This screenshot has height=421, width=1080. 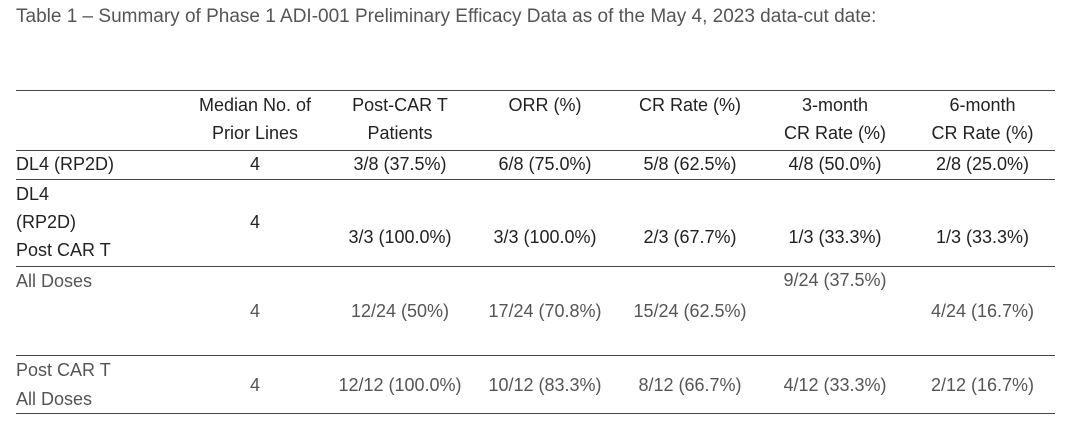 I want to click on cell-cr6: 1/3 (33.3%), so click(x=982, y=237).